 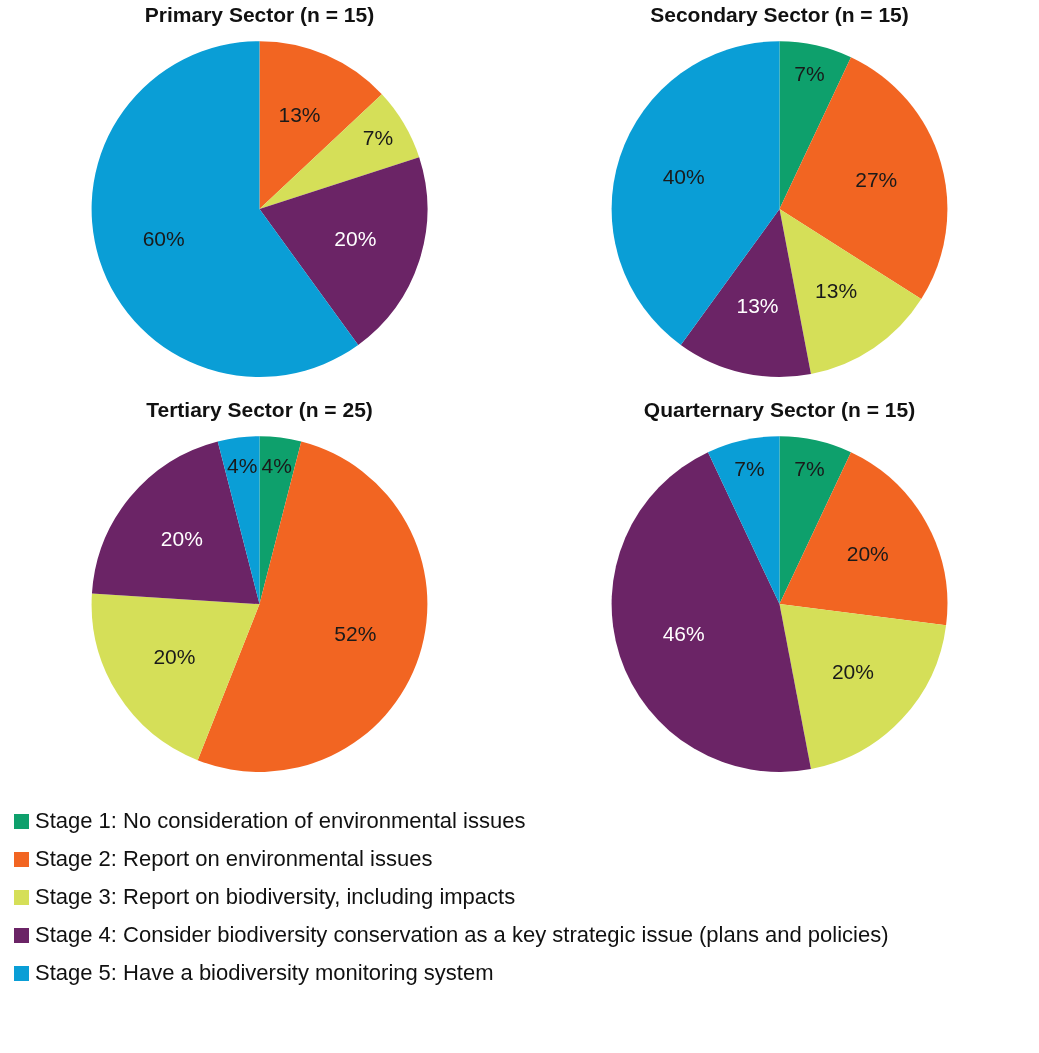 What do you see at coordinates (259, 410) in the screenshot?
I see `chart-title: Tertiary Sector (n = 25)` at bounding box center [259, 410].